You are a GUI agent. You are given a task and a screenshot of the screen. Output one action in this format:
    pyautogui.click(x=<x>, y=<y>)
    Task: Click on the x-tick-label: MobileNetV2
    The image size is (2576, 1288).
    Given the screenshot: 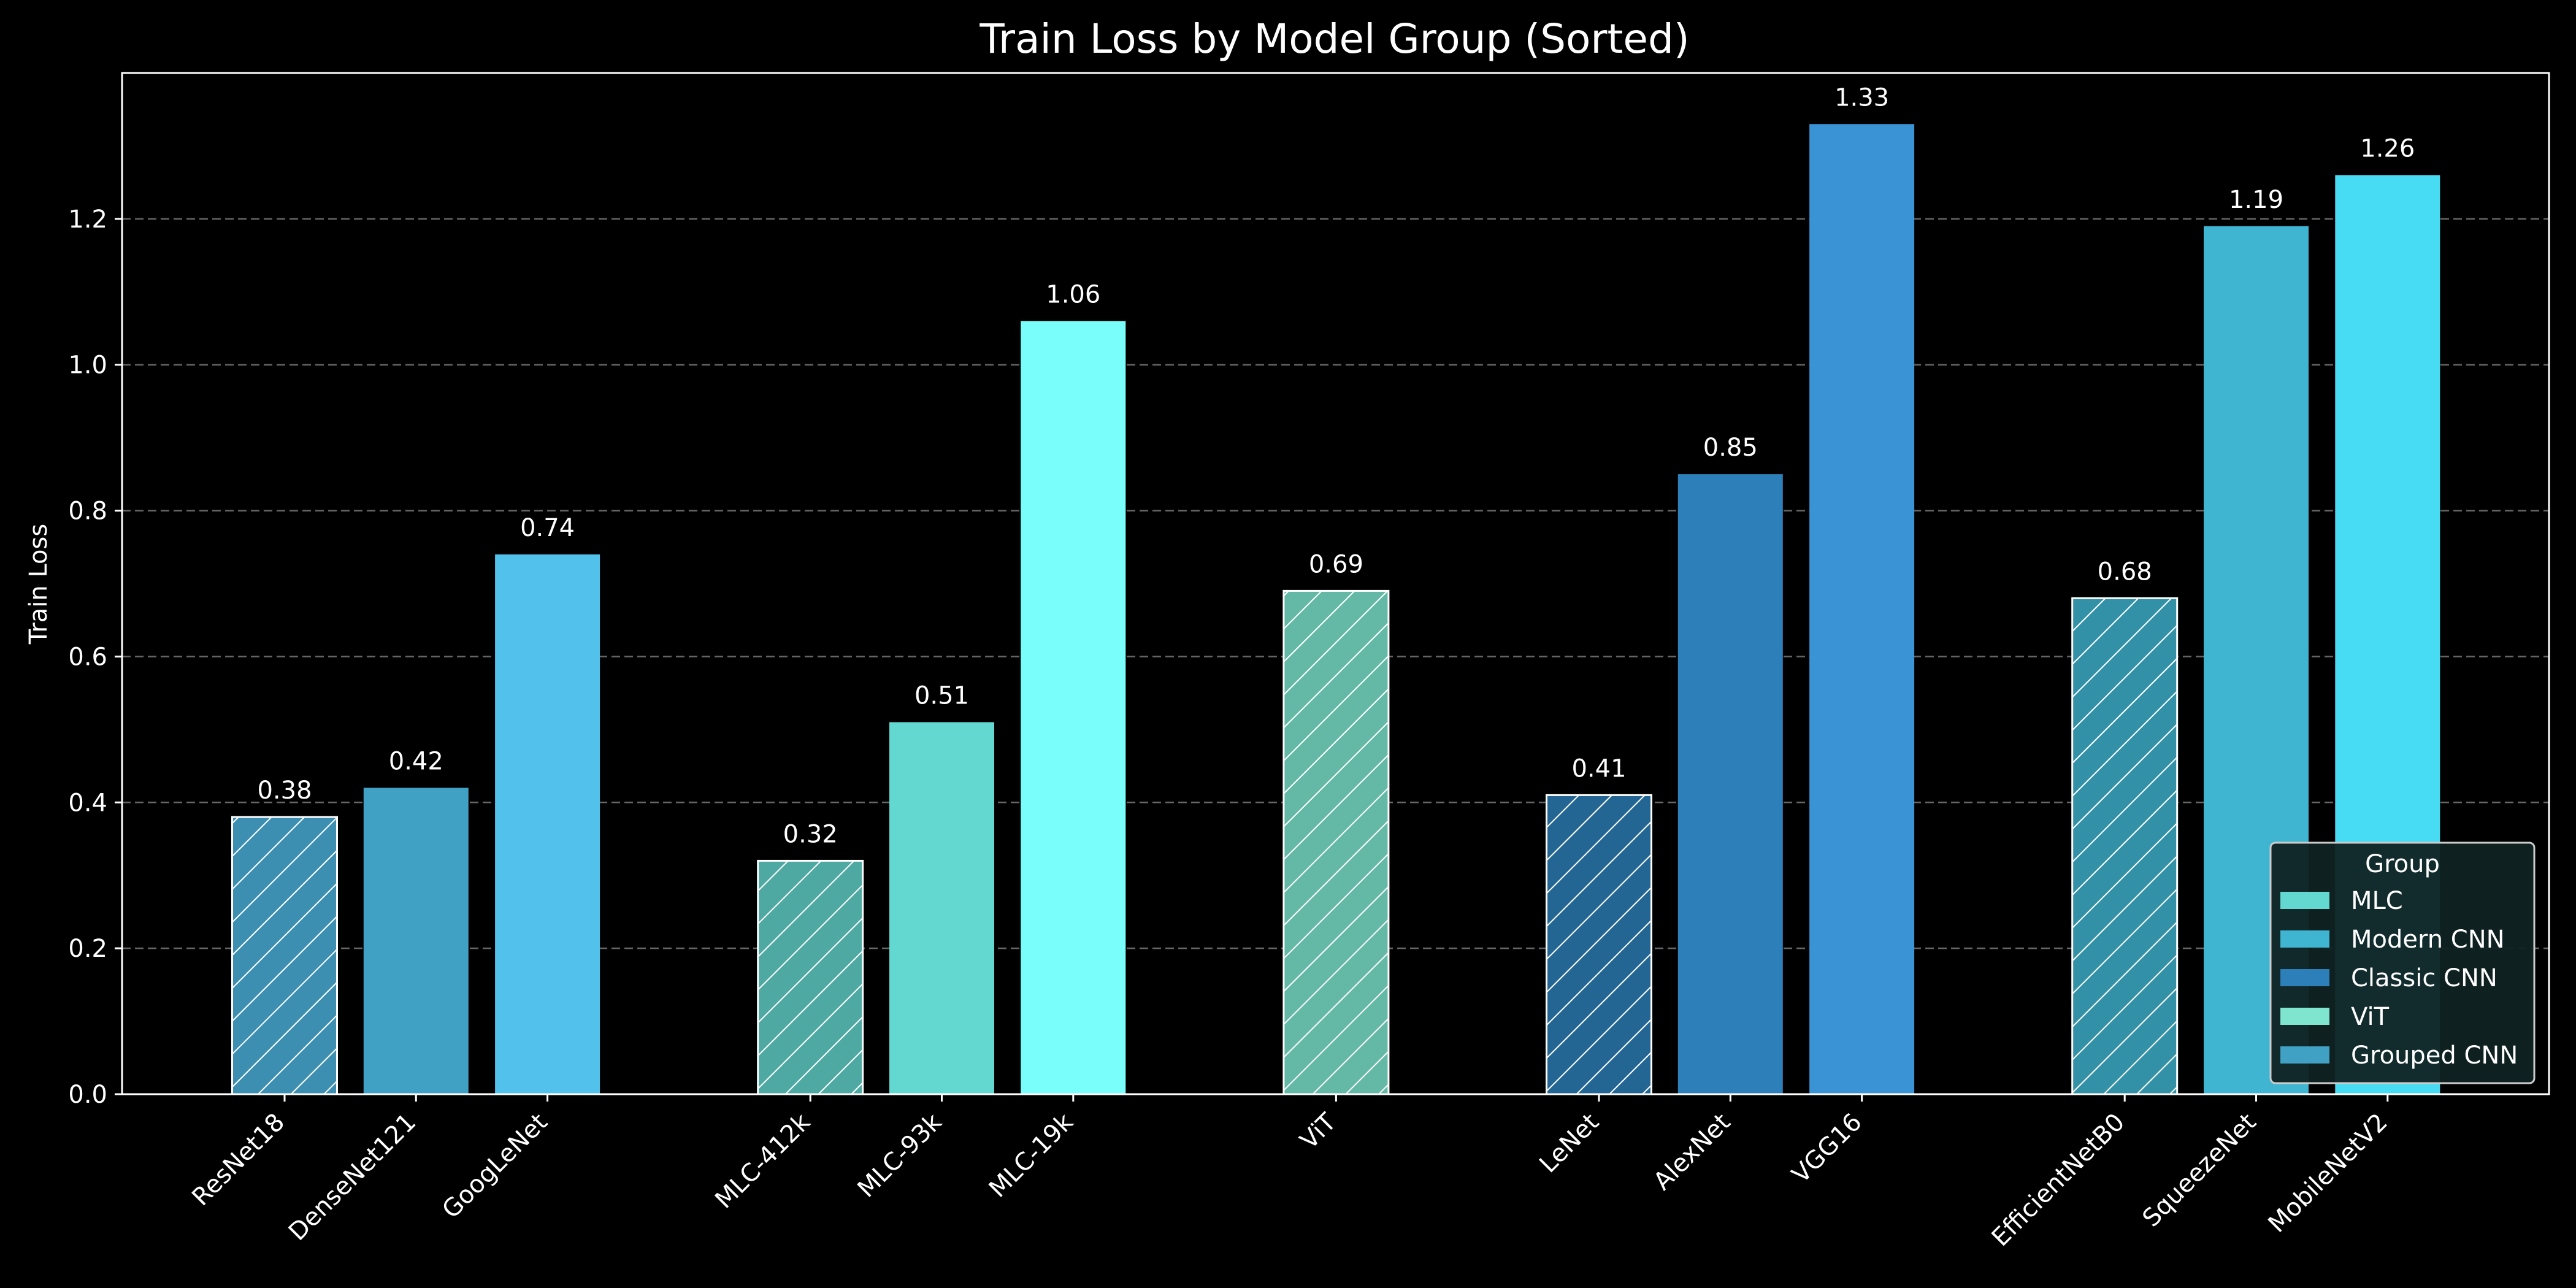 What is the action you would take?
    pyautogui.click(x=2328, y=1173)
    